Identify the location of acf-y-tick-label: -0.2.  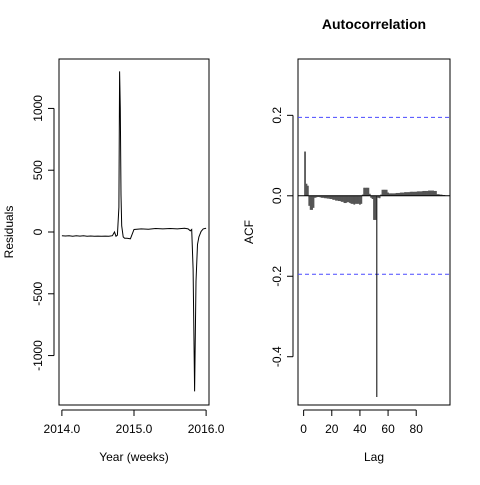
(277, 276).